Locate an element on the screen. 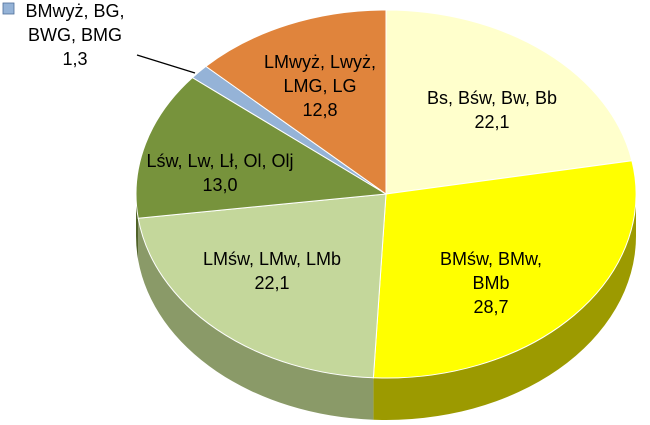  legend is located at coordinates (8, 8).